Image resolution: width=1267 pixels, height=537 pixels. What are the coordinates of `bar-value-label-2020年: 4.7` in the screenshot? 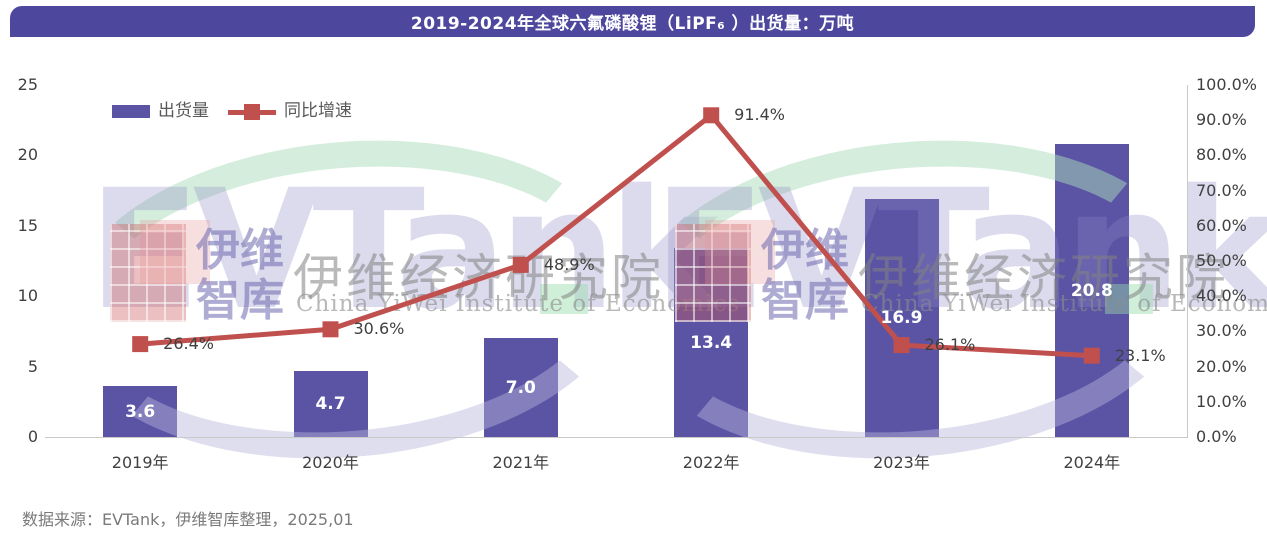 It's located at (330, 403).